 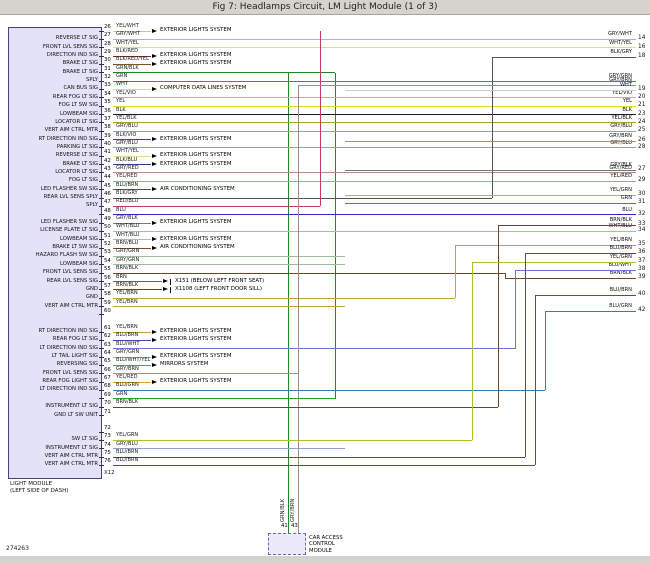 What do you see at coordinates (127, 460) in the screenshot?
I see `wire-color-label: BLU/BRN` at bounding box center [127, 460].